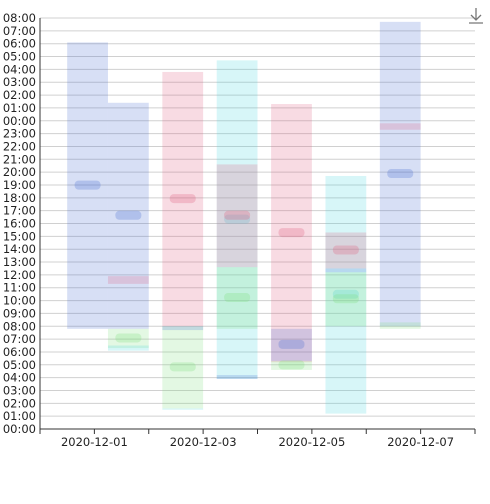 This screenshot has width=490, height=504. I want to click on y-tick-label: 16:00, so click(19, 224).